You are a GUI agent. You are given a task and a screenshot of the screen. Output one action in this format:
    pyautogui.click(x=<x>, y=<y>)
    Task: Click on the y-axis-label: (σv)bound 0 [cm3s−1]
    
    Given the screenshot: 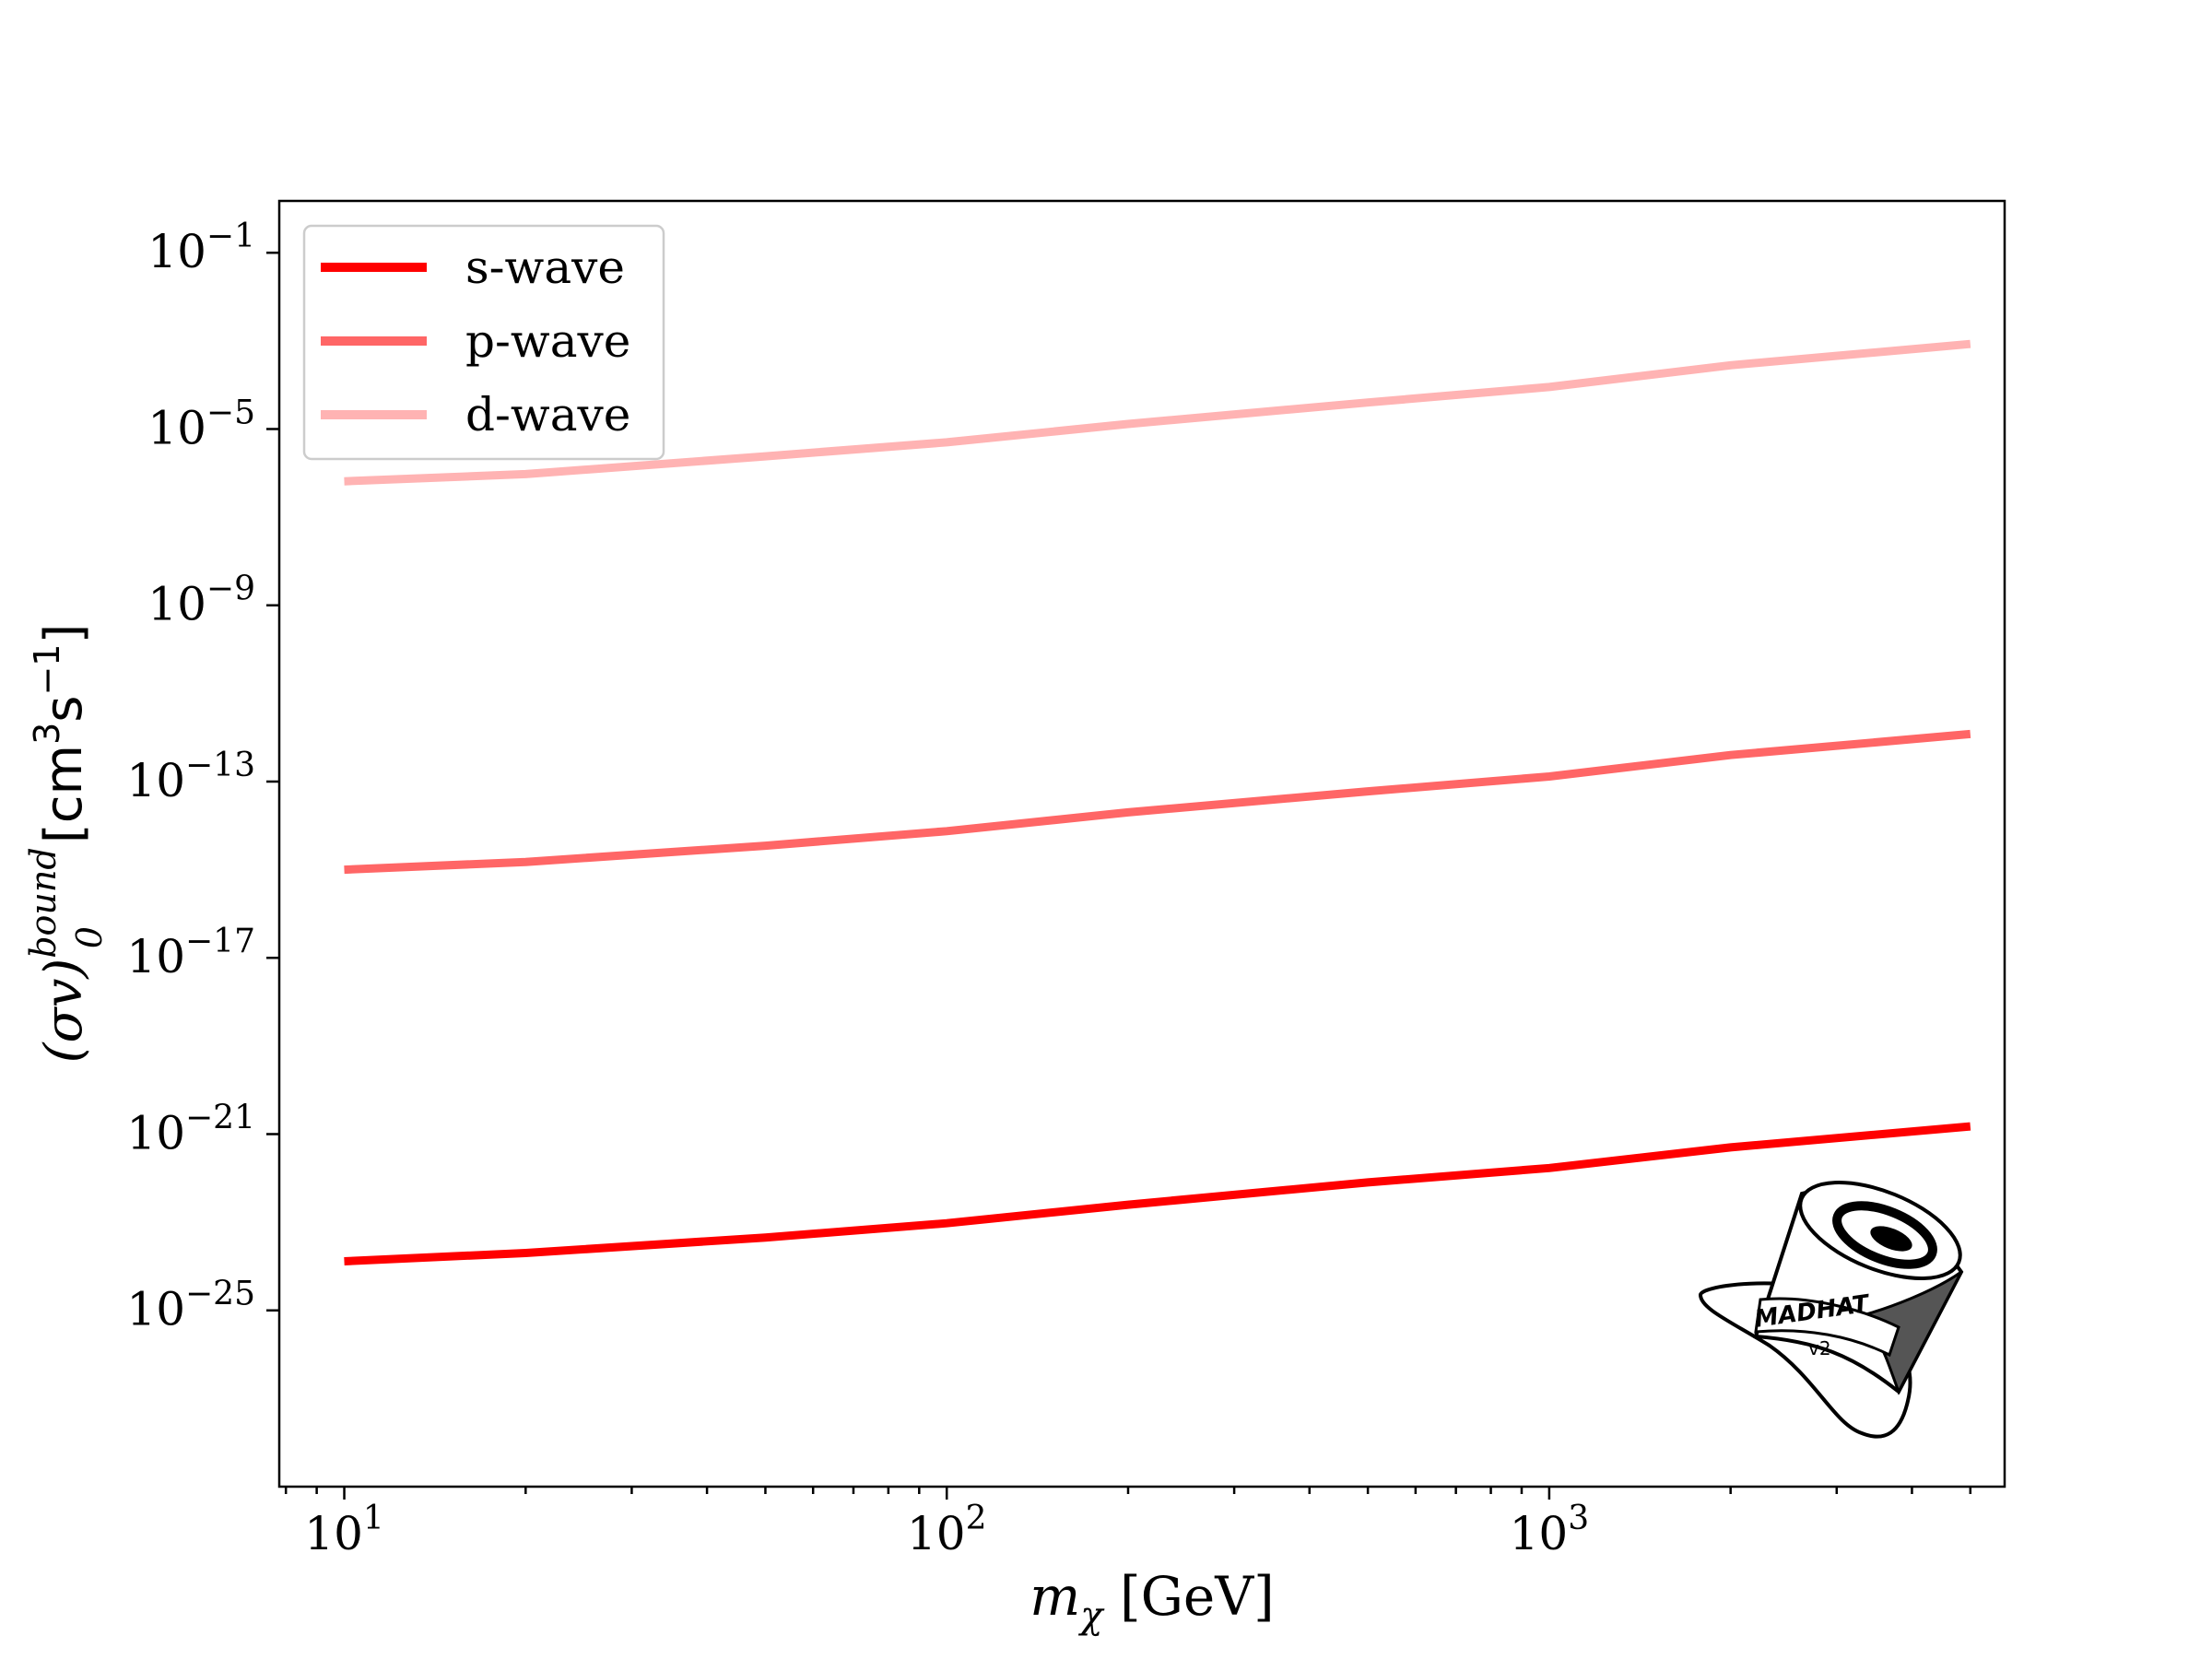 What is the action you would take?
    pyautogui.click(x=66, y=844)
    